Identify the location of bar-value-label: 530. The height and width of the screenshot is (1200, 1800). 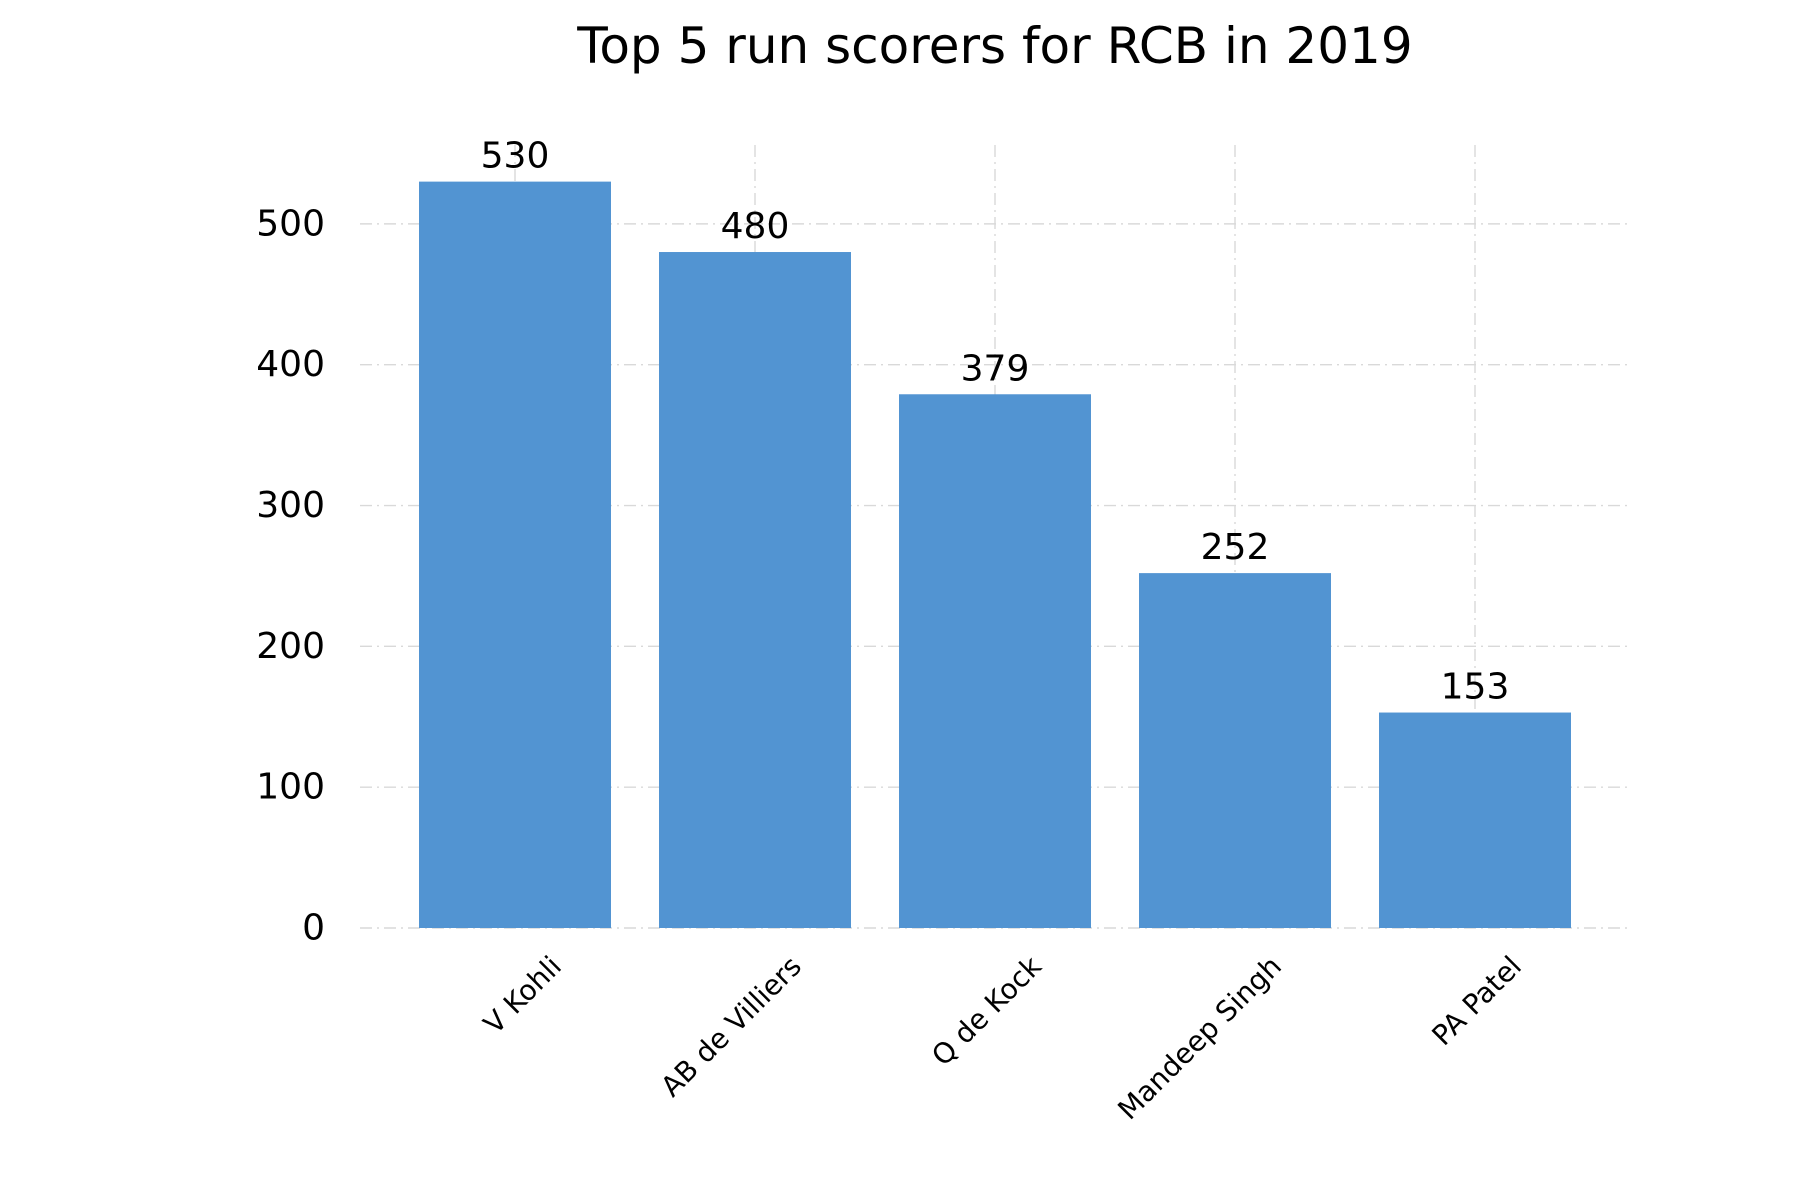
(515, 156).